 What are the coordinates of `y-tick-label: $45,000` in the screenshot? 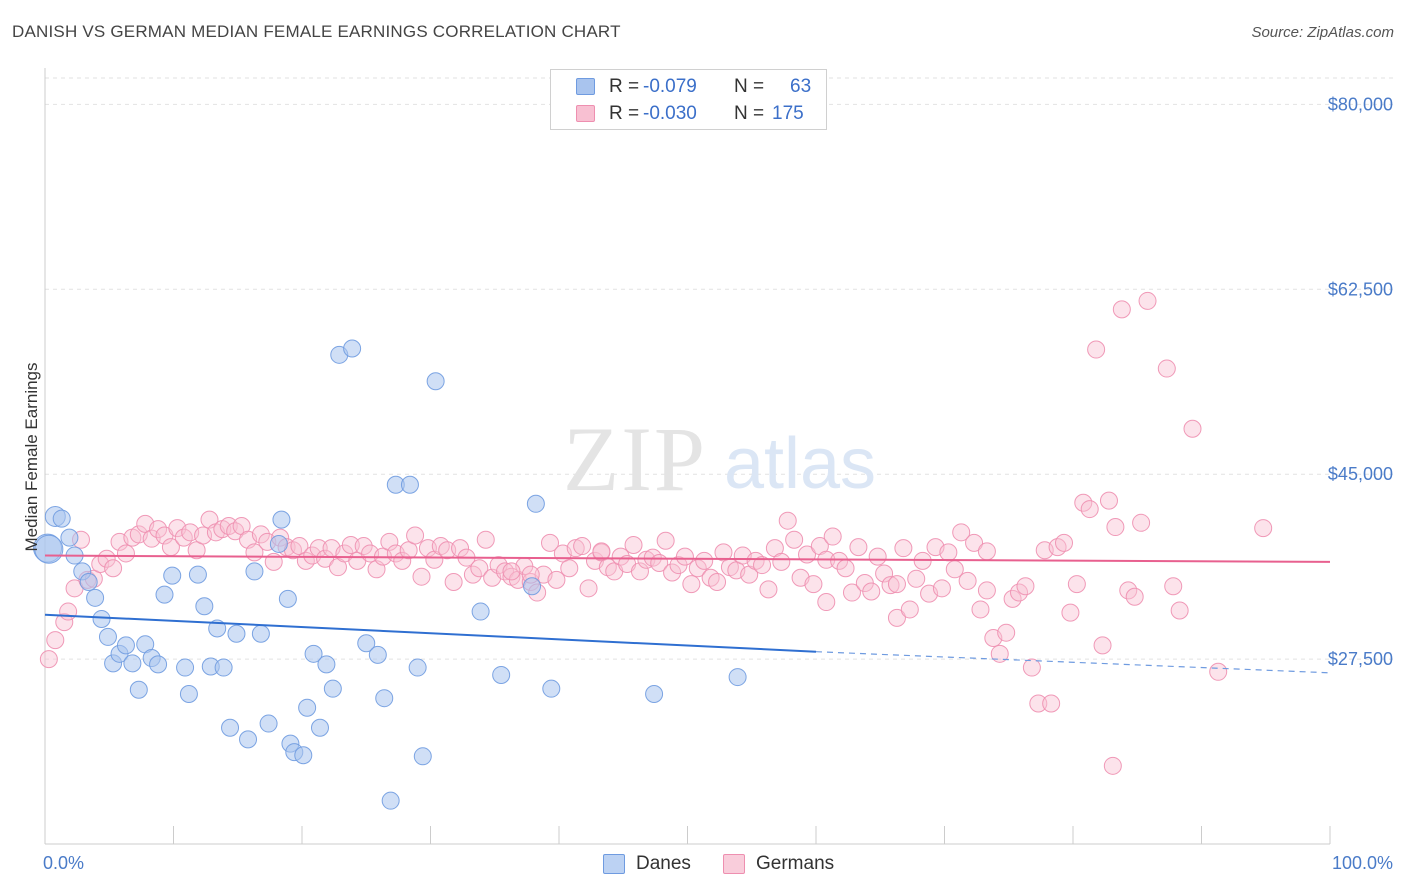 It's located at (1360, 474).